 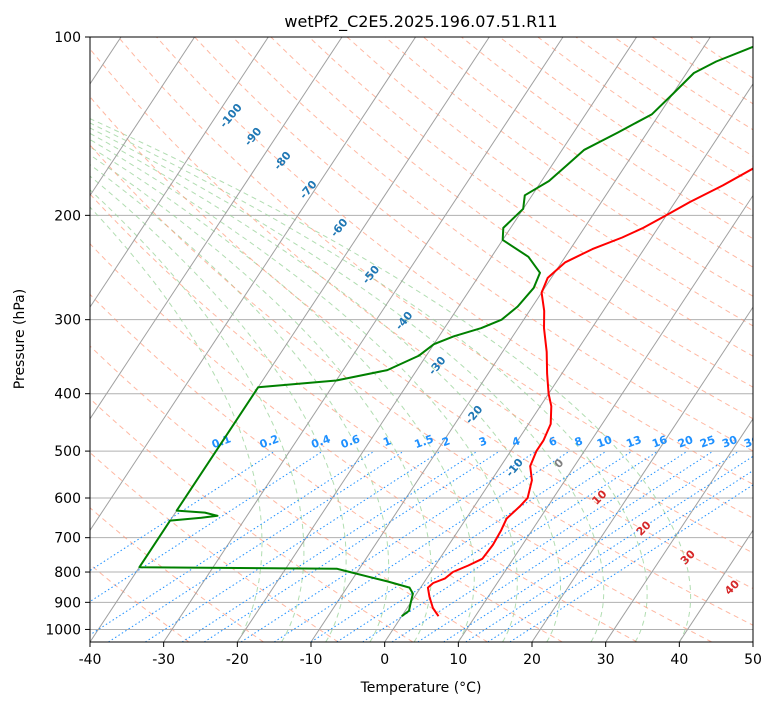 I want to click on y-tick-label: 300, so click(x=67, y=321).